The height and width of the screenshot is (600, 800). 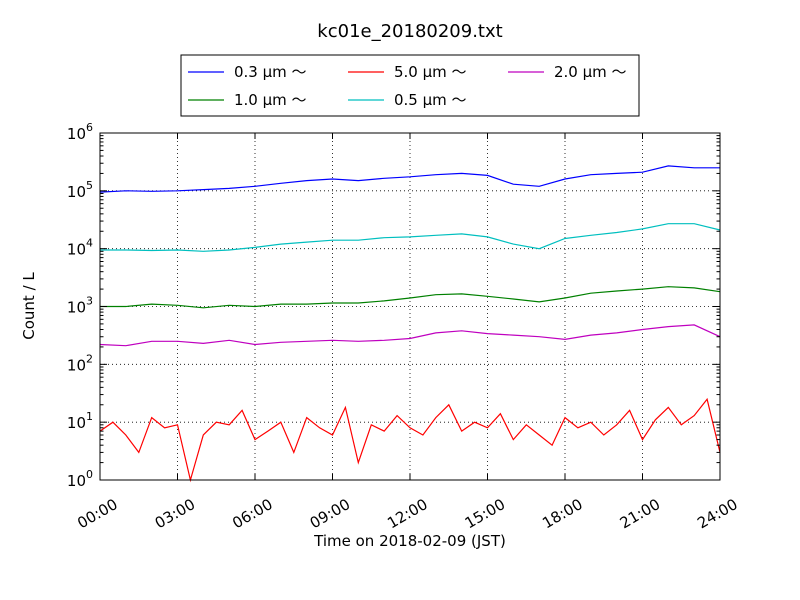 I want to click on legend: 0.3 μm ～ 1.0 μm ～ 5.0 μm ～ 0.5 μm ～ 2.0 μm ～, so click(x=410, y=85).